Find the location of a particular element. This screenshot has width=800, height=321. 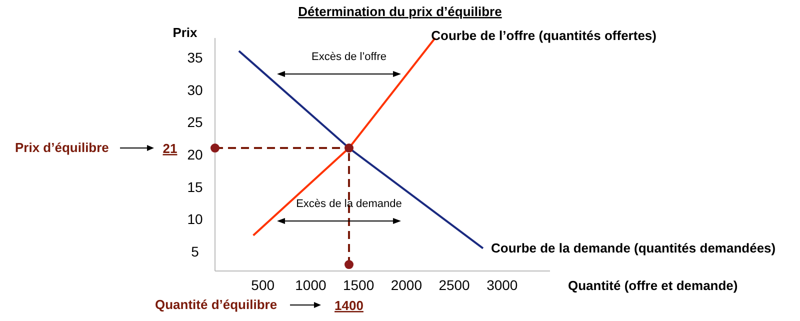

x-axis-title: Quantité (offre et demande) is located at coordinates (653, 285).